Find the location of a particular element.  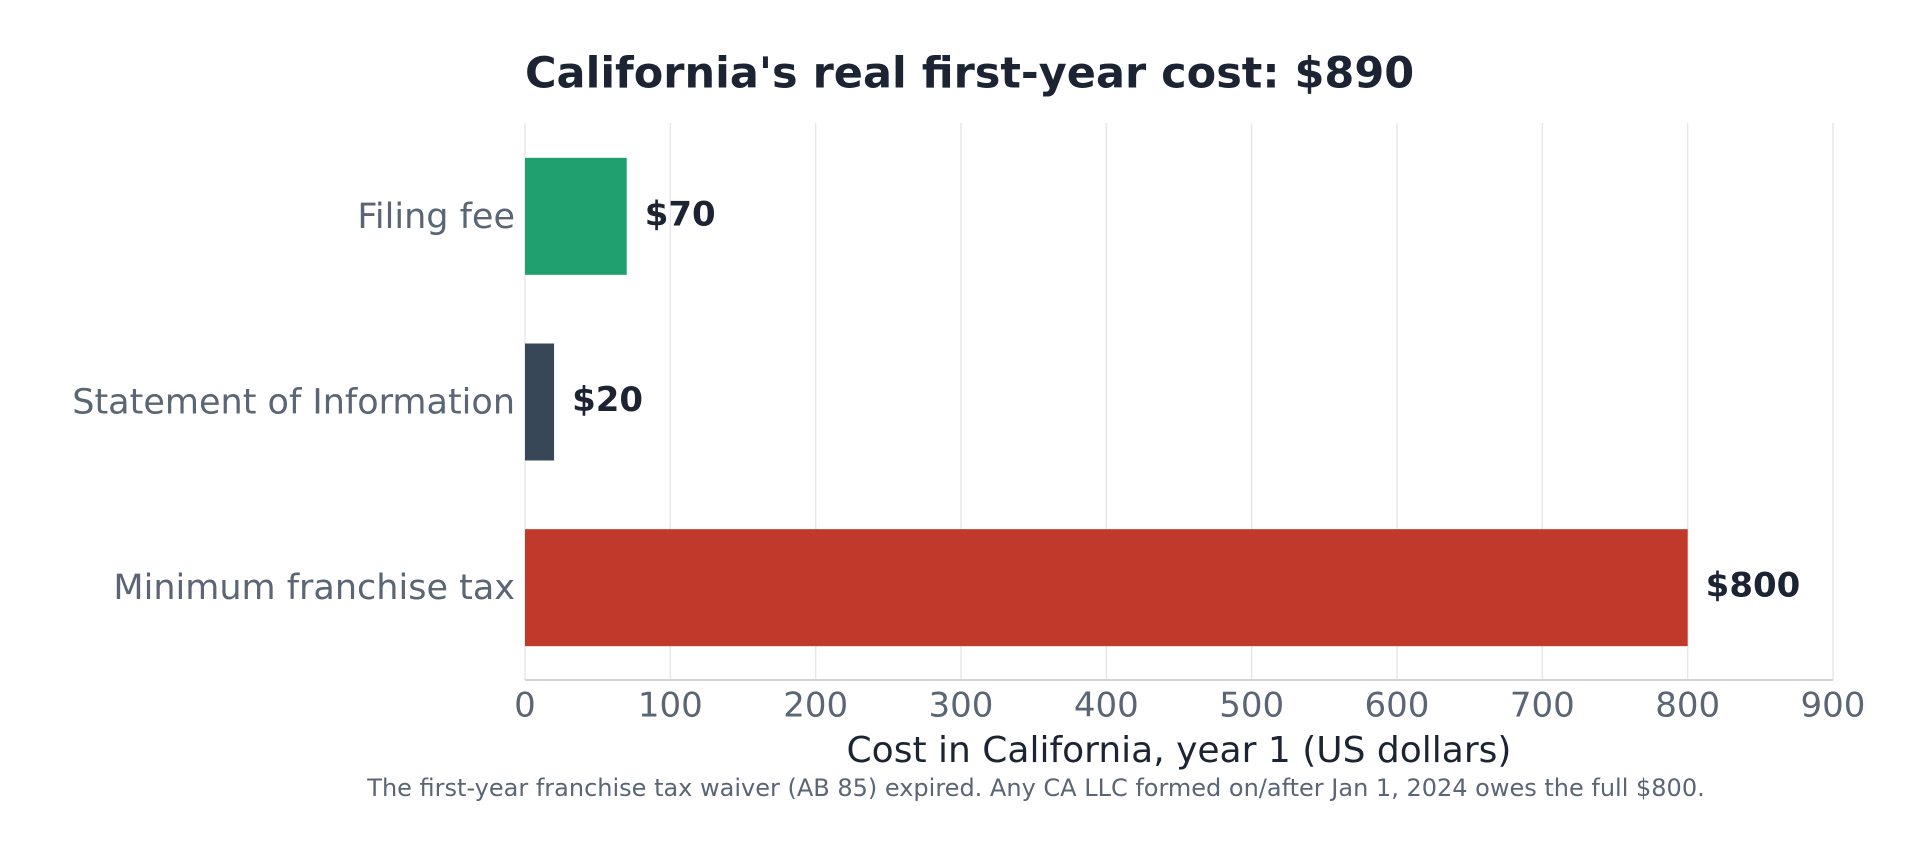

value-label: $20 is located at coordinates (607, 400).